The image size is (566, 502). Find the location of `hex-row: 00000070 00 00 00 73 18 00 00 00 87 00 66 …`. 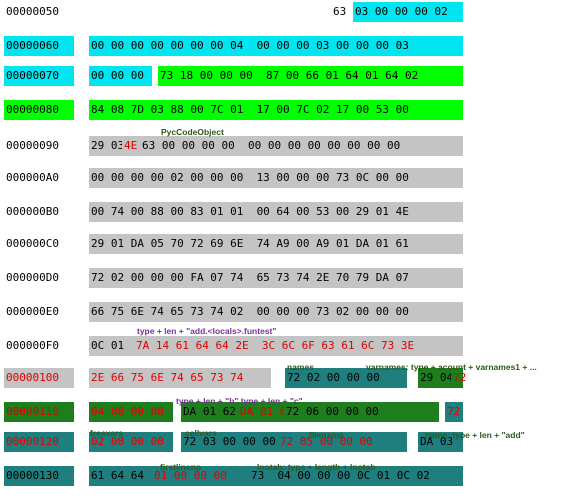

hex-row: 00000070 00 00 00 73 18 00 00 00 87 00 66 … is located at coordinates (283, 76).